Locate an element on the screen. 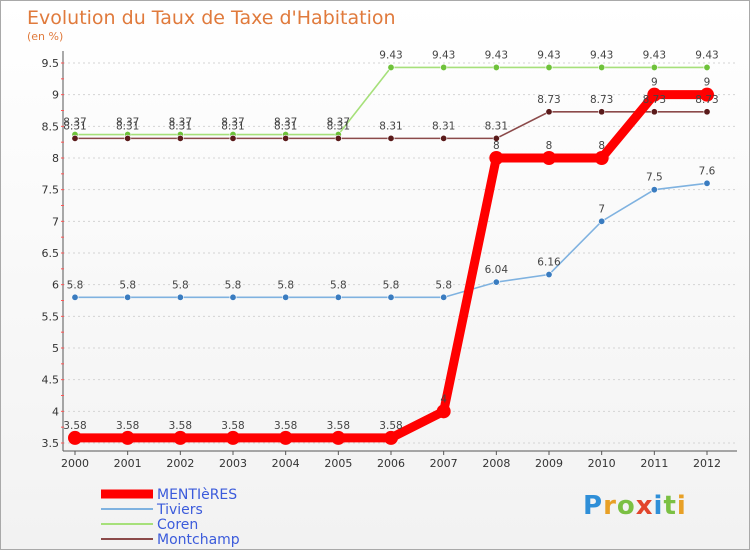 This screenshot has width=750, height=550. legend-label: Coren is located at coordinates (177, 525).